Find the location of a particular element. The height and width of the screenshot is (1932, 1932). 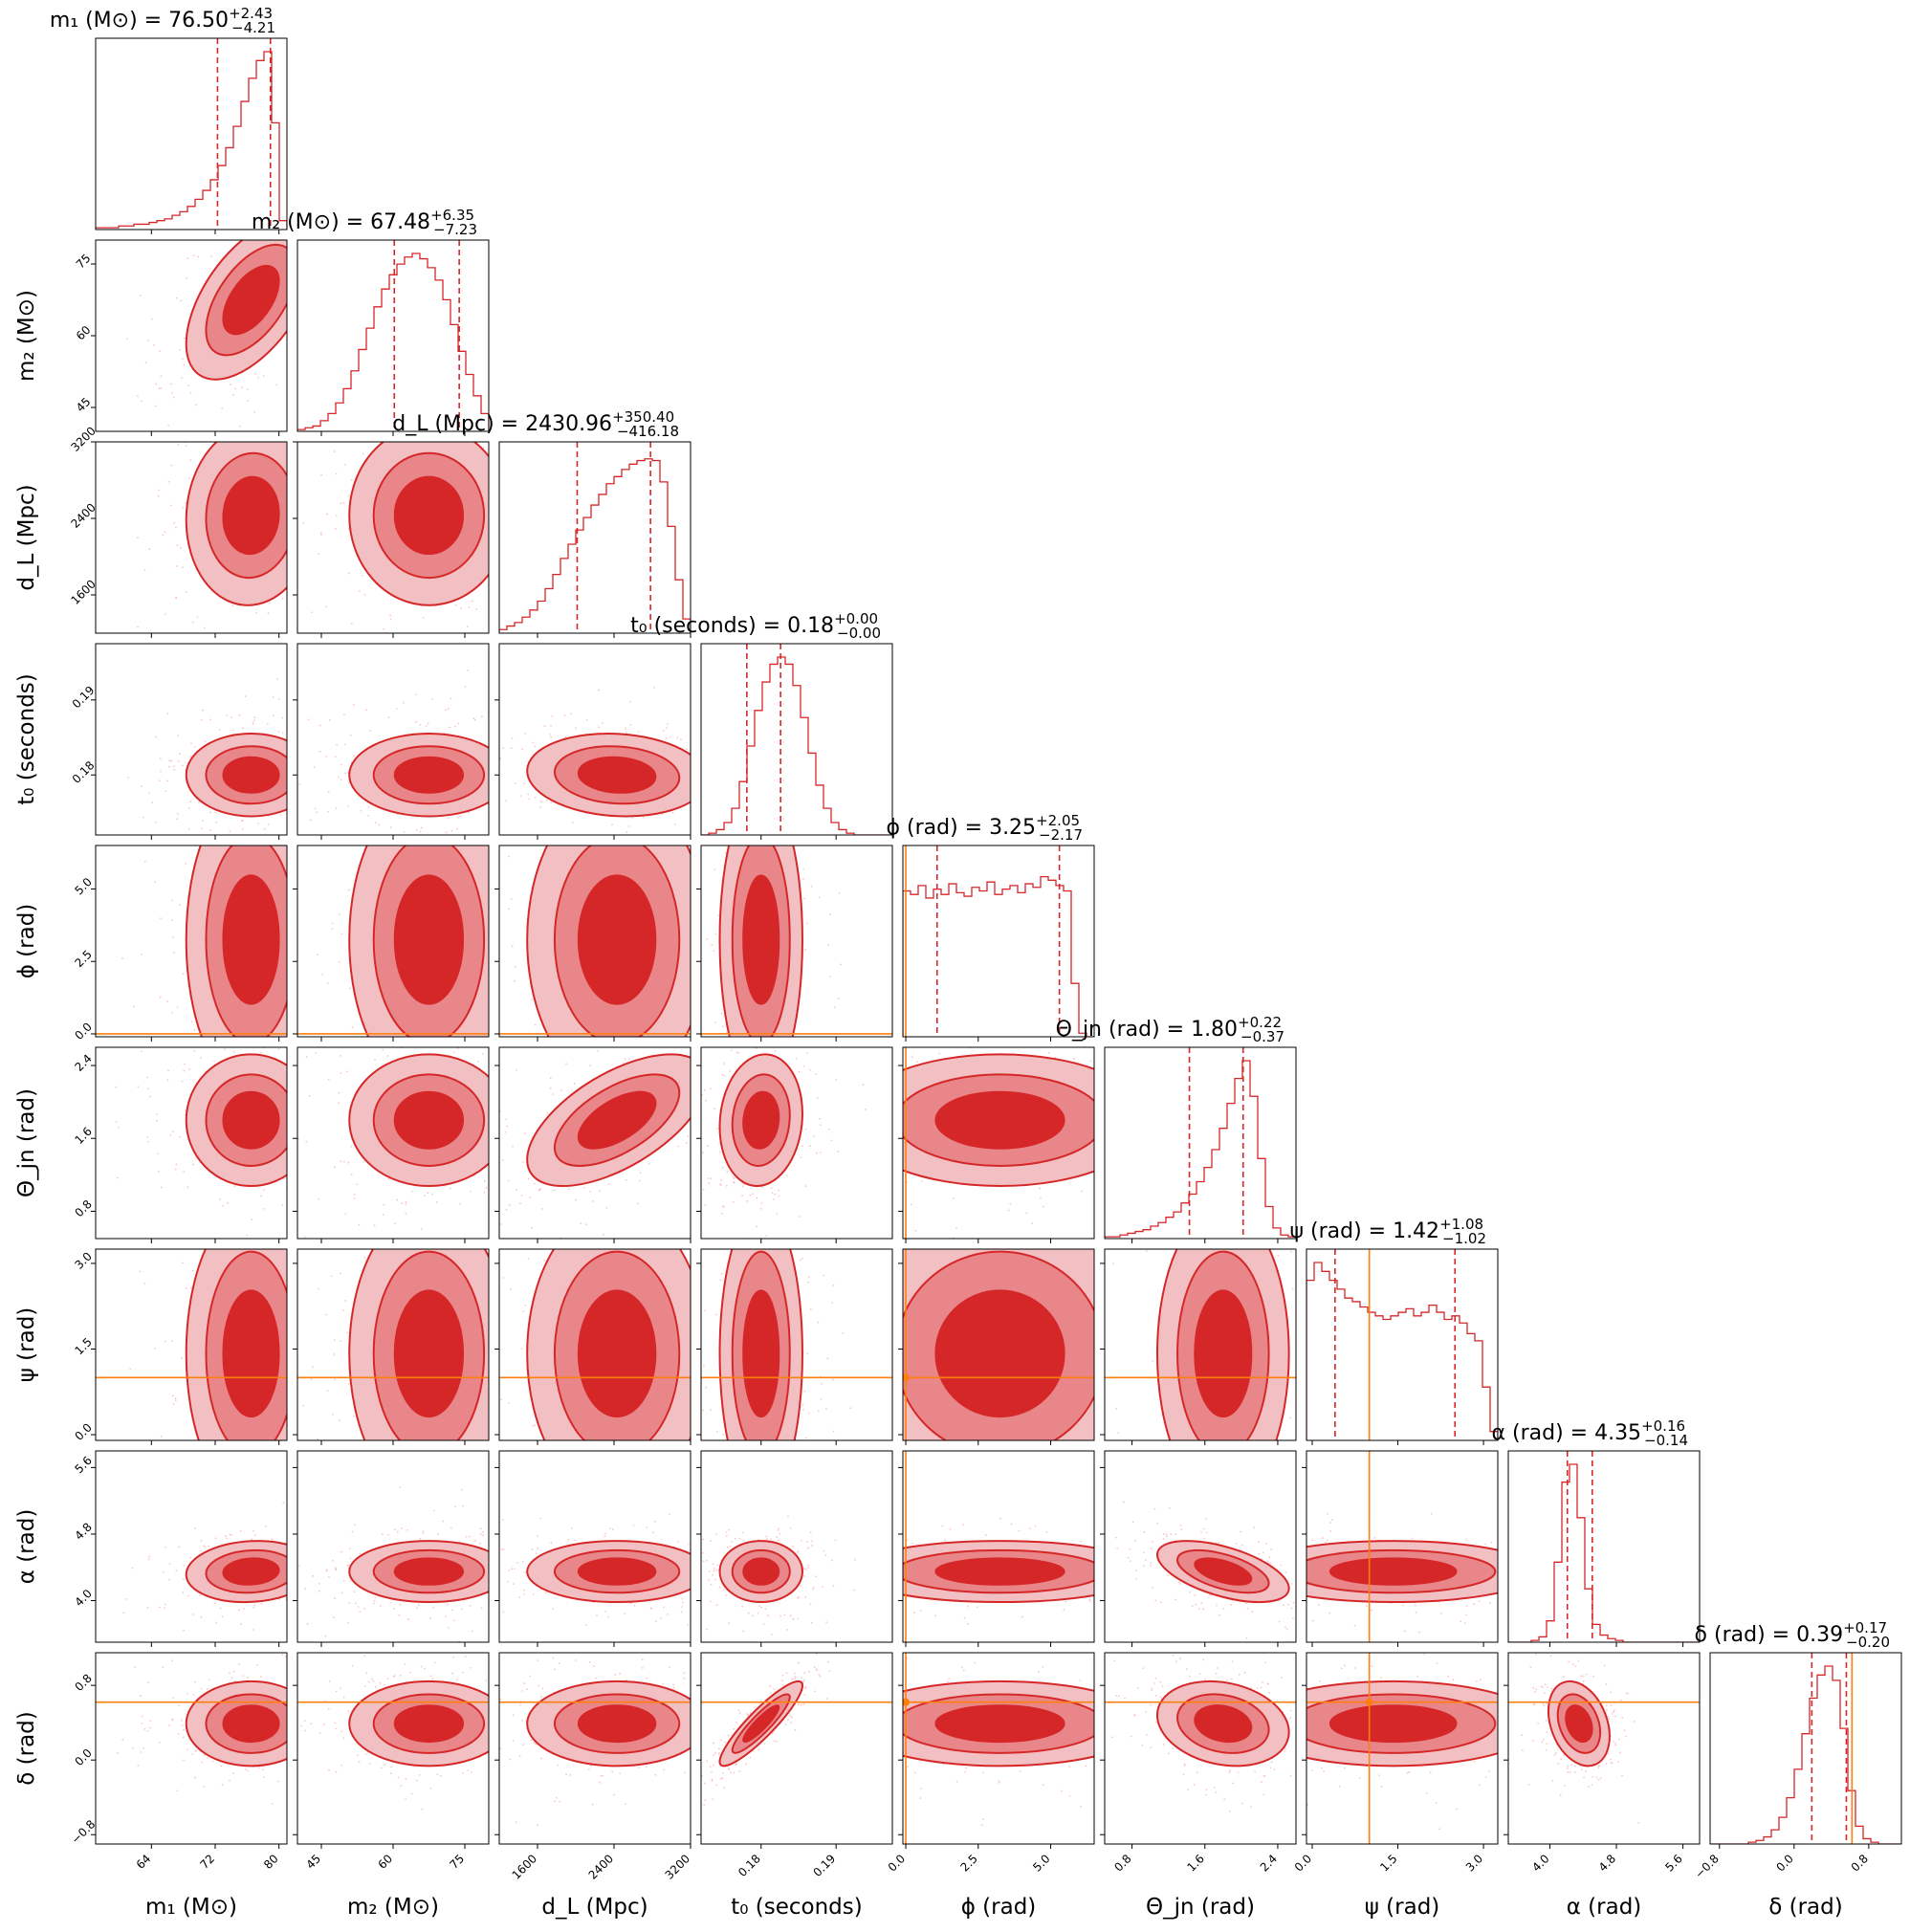

y-tick-label: 1.6 is located at coordinates (83, 1136).